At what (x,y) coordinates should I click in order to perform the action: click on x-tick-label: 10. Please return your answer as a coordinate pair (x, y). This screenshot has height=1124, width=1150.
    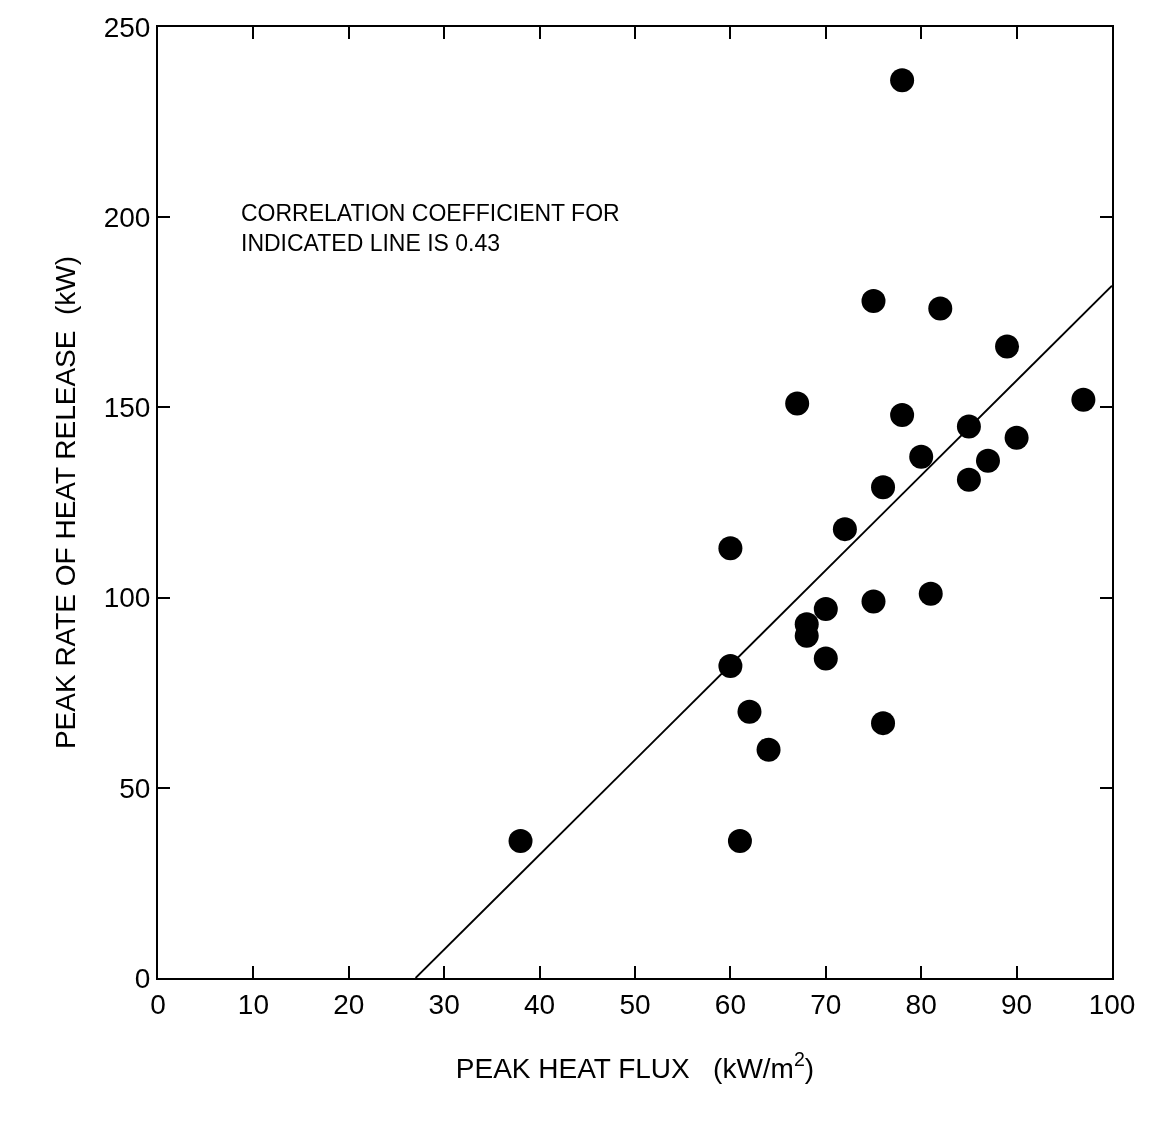
    Looking at the image, I should click on (253, 1004).